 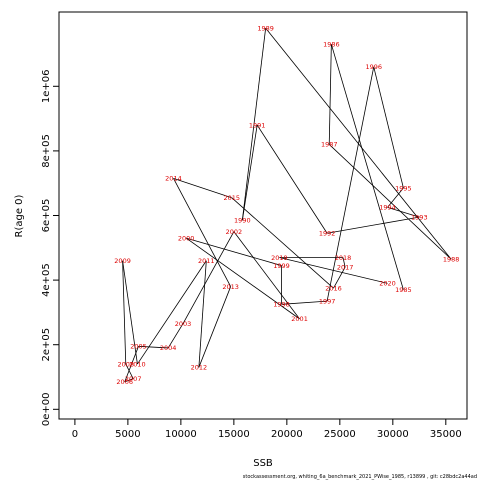 I want to click on point-label: 1998, so click(x=281, y=305).